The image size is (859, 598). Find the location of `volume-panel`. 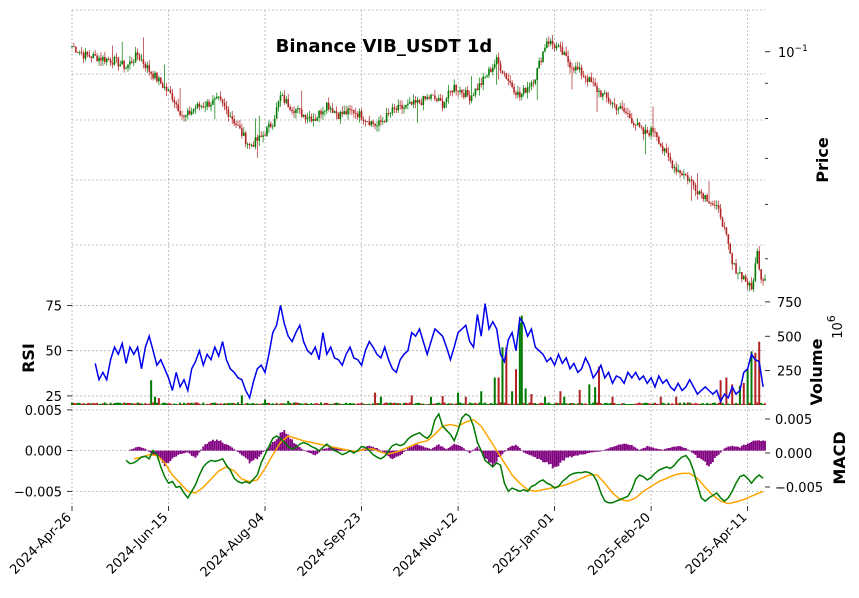

volume-panel is located at coordinates (418, 360).